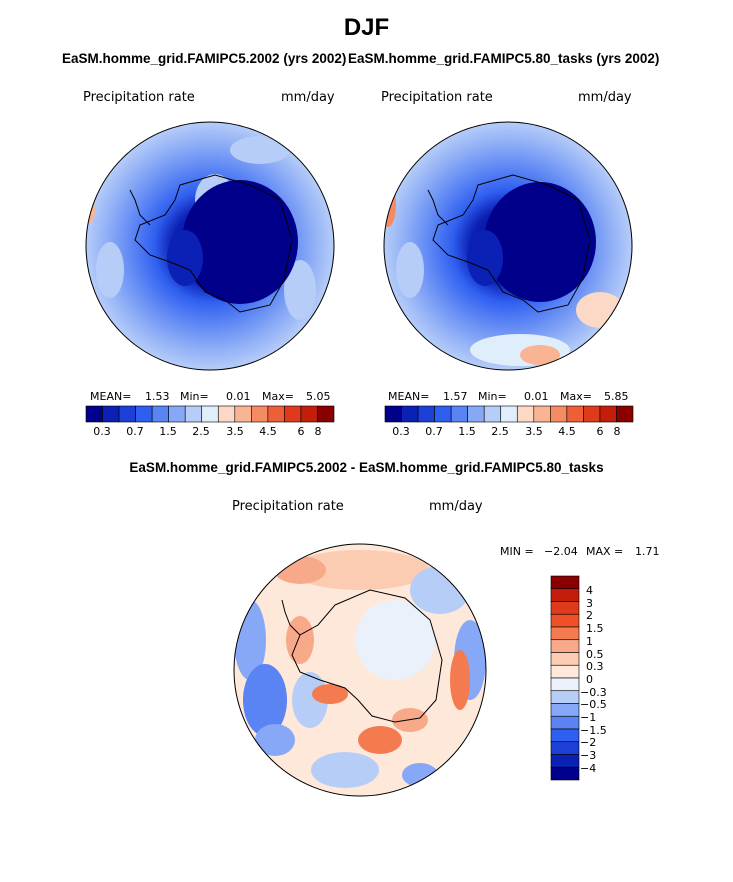 Image resolution: width=733 pixels, height=882 pixels. Describe the element at coordinates (135, 431) in the screenshot. I see `panel1-tick: 0.7` at that location.